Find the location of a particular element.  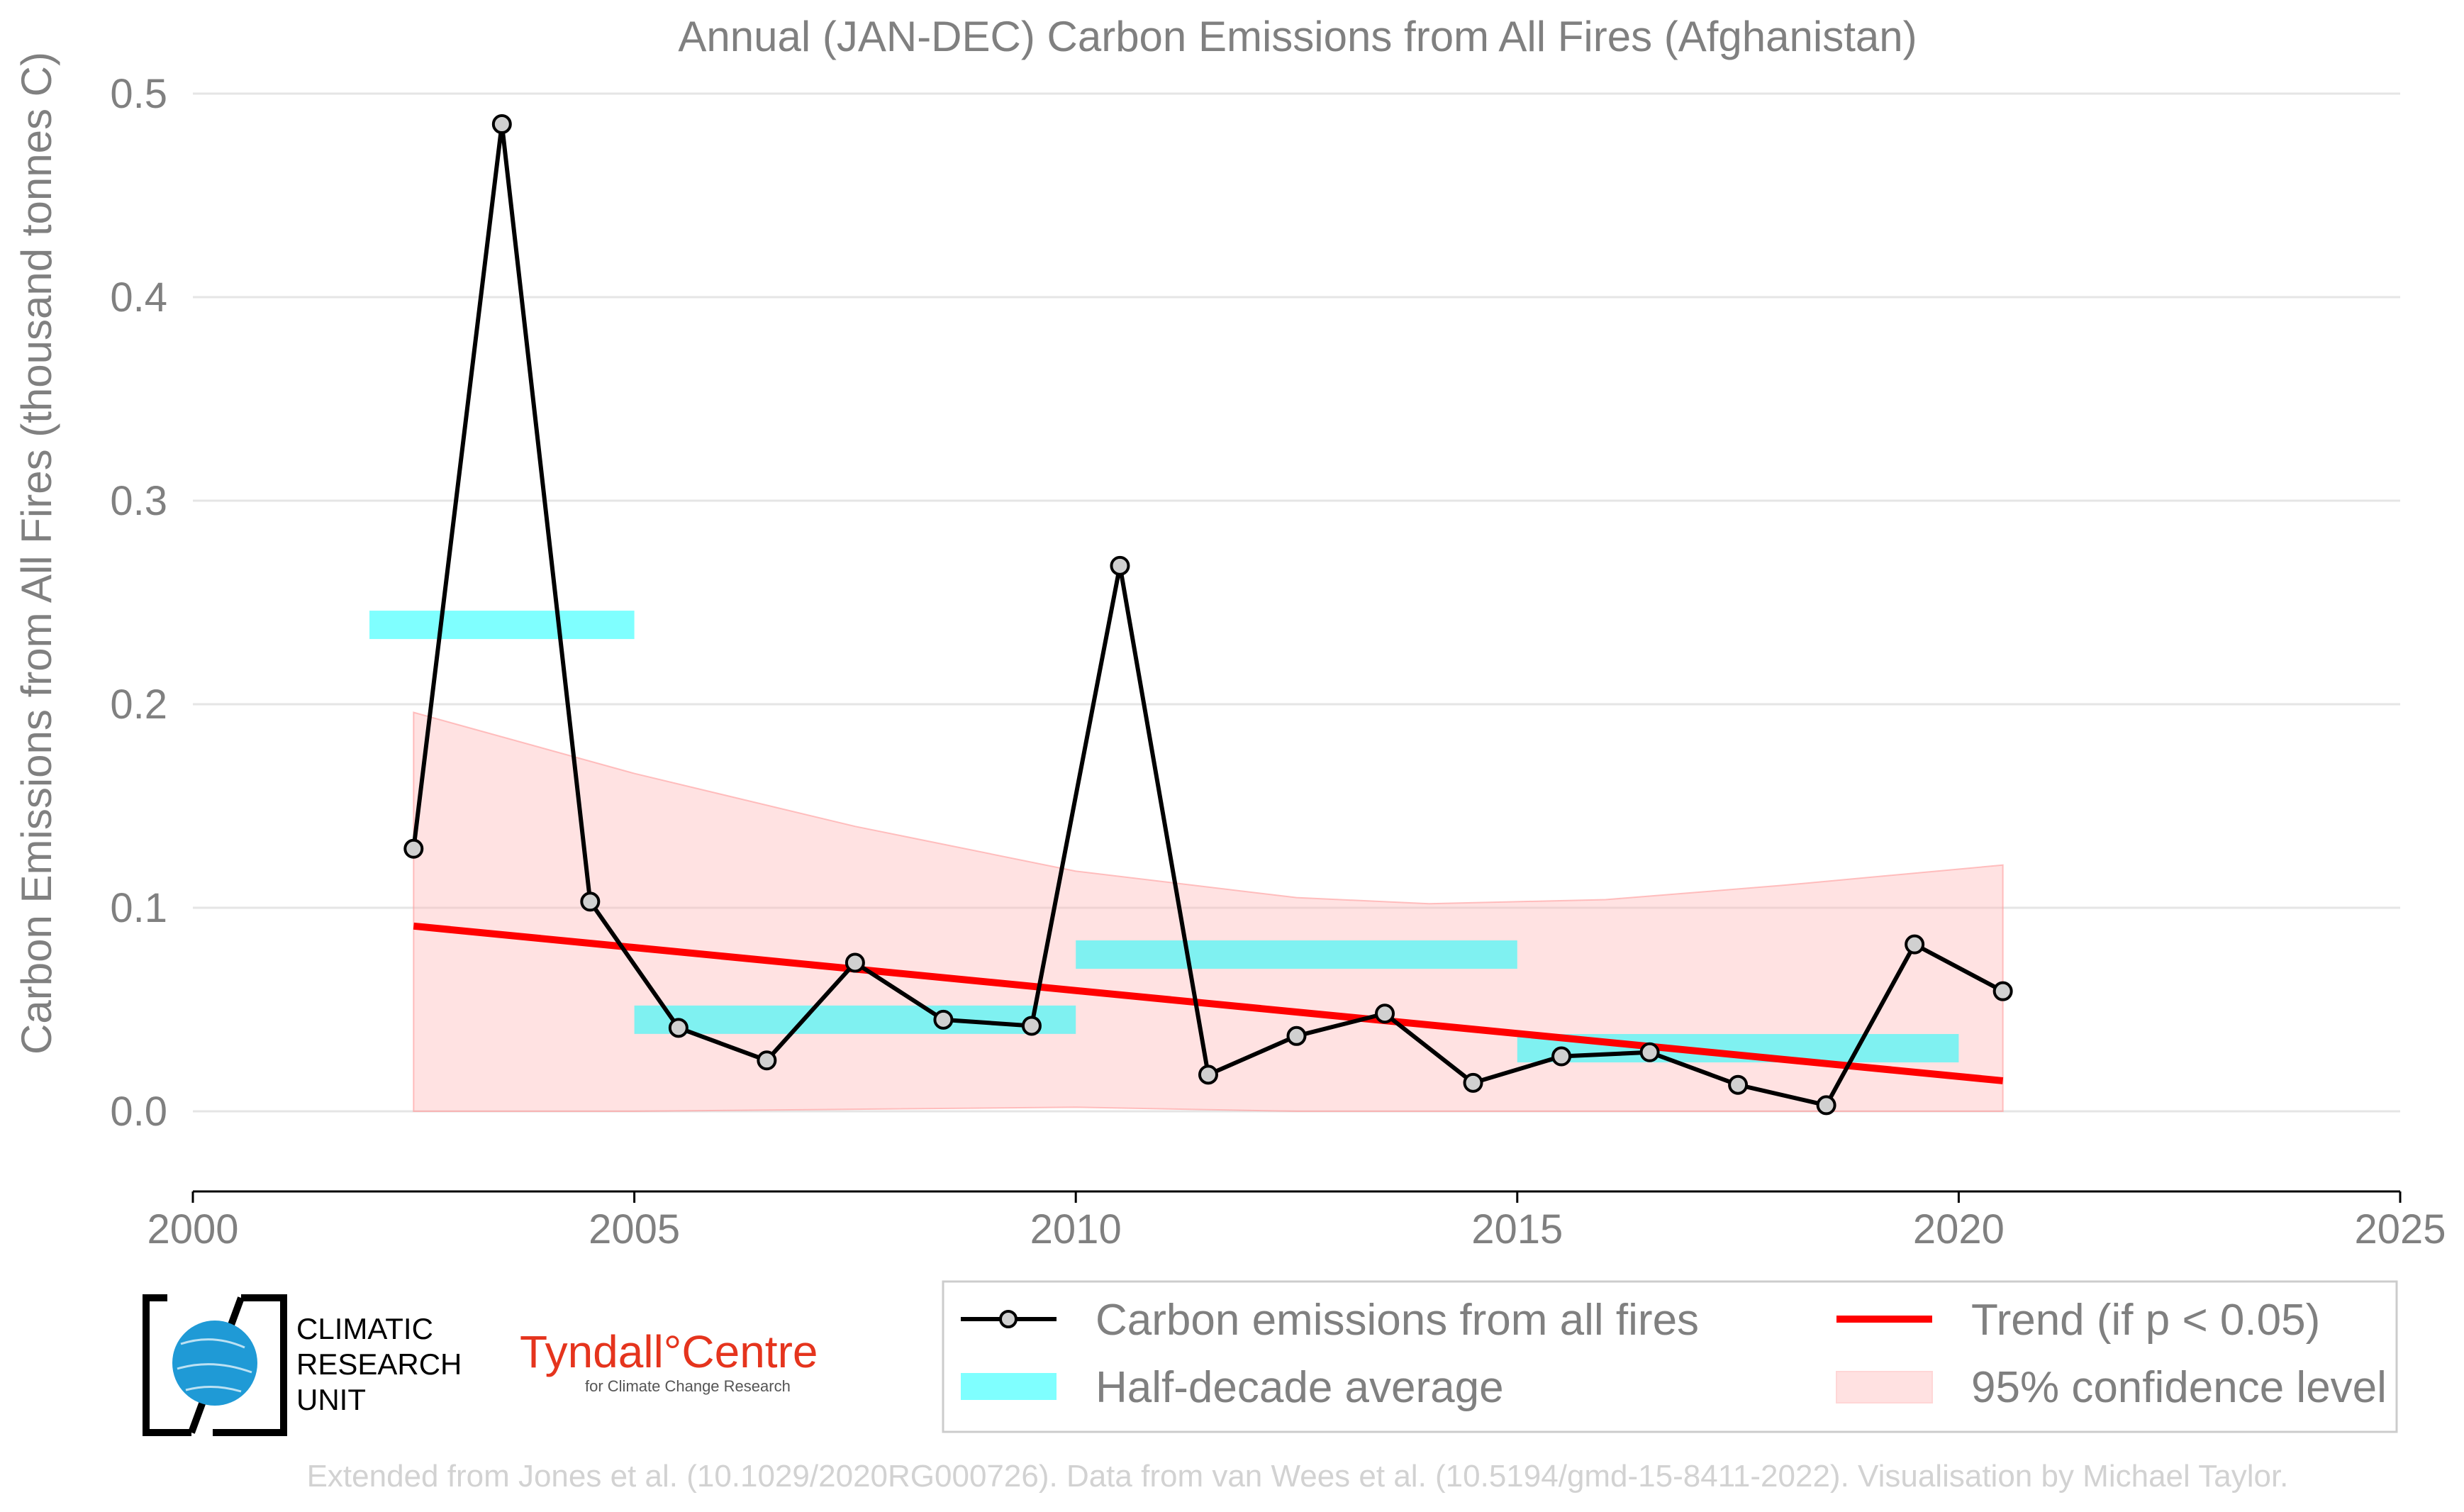

cru-line-2: RESEARCH is located at coordinates (379, 1364).